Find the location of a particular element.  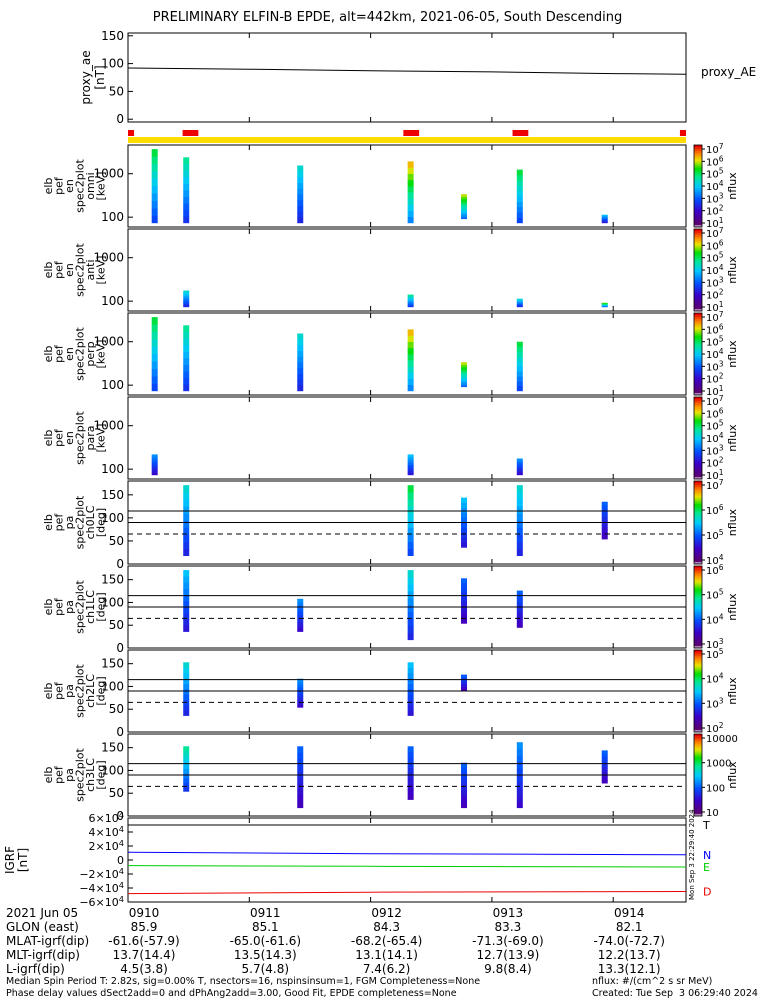

panel-1-cbar-title: nflux is located at coordinates (732, 186).